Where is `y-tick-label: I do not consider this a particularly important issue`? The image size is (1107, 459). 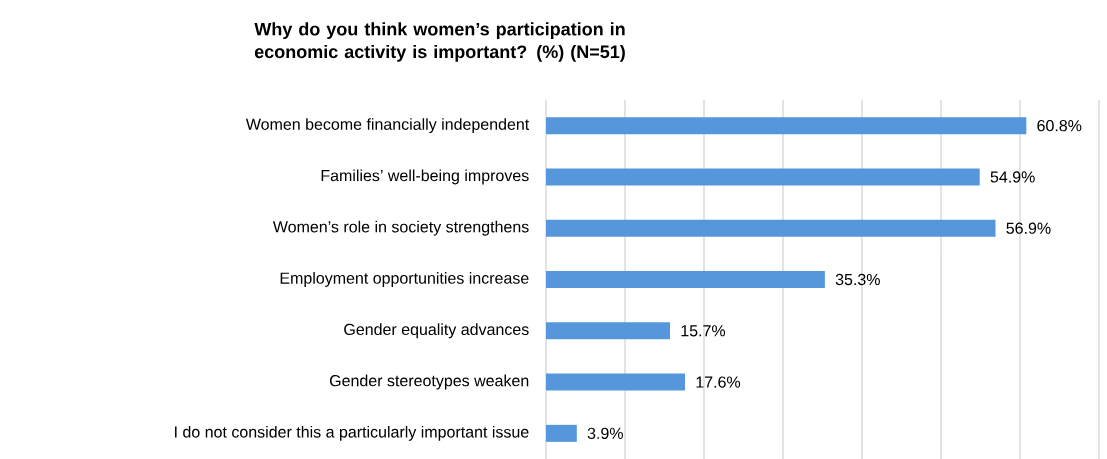
y-tick-label: I do not consider this a particularly important issue is located at coordinates (352, 433).